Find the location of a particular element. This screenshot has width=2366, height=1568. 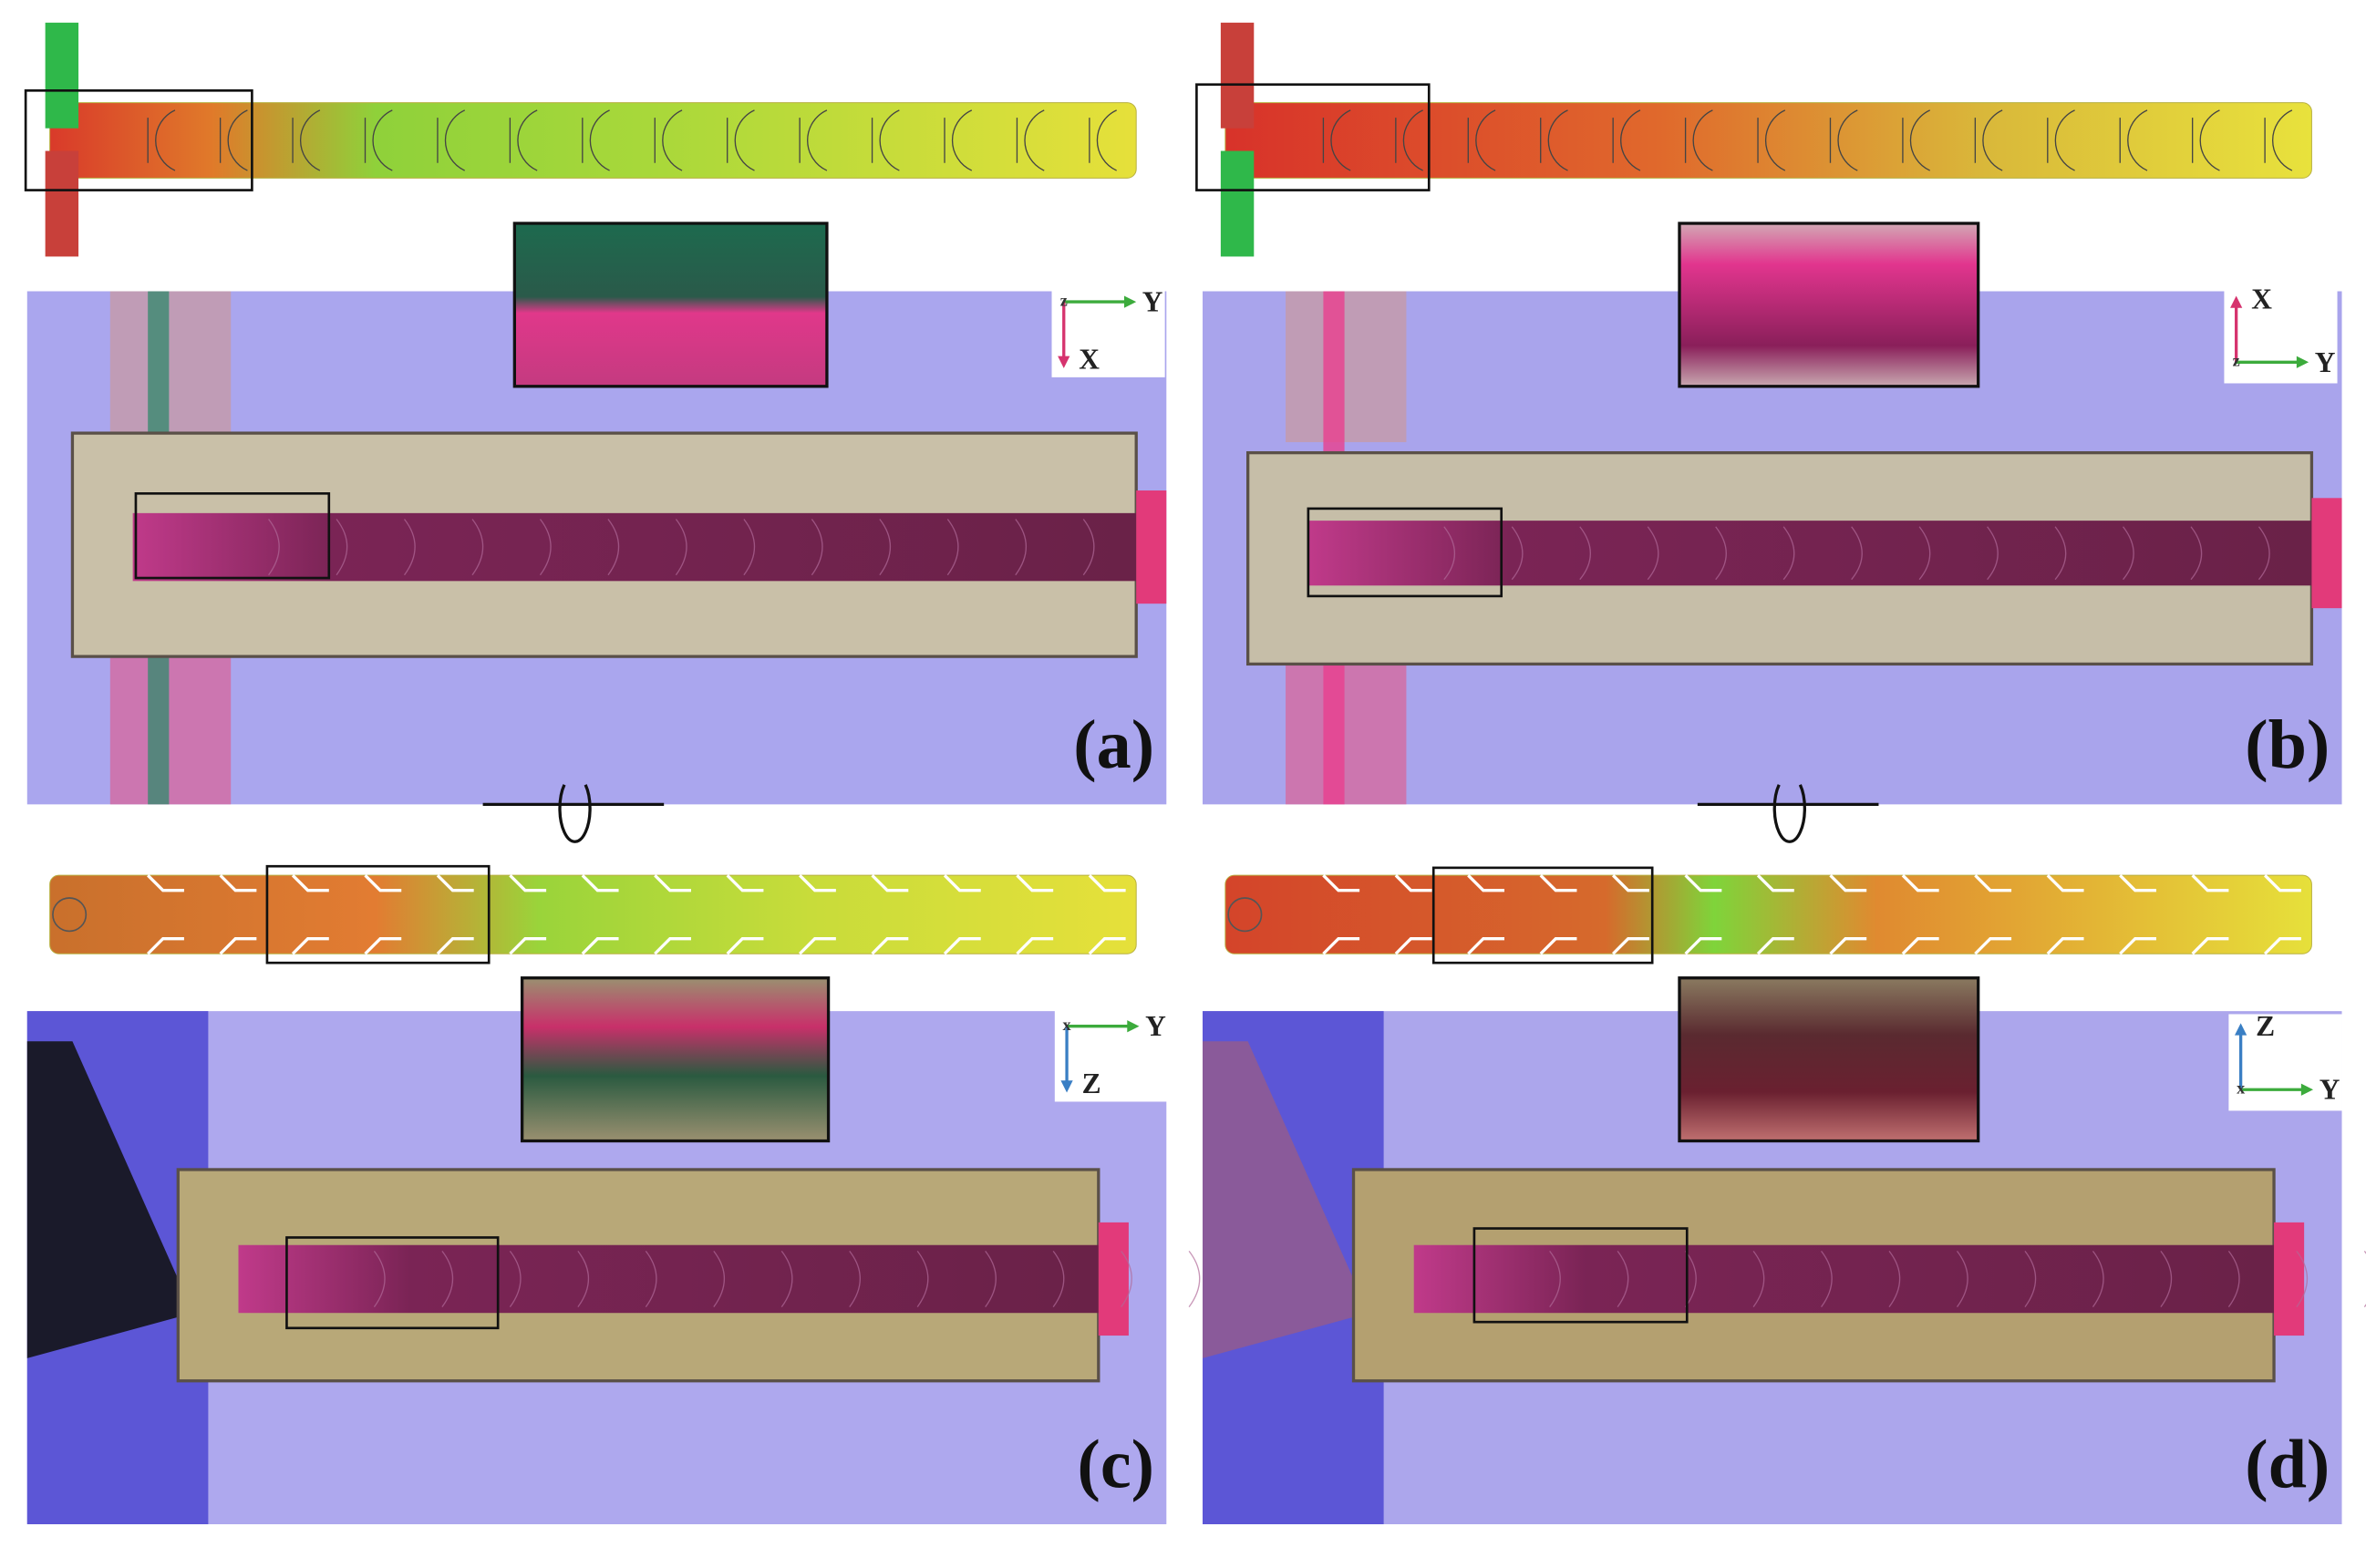

tube-upper is located at coordinates (170, 367).